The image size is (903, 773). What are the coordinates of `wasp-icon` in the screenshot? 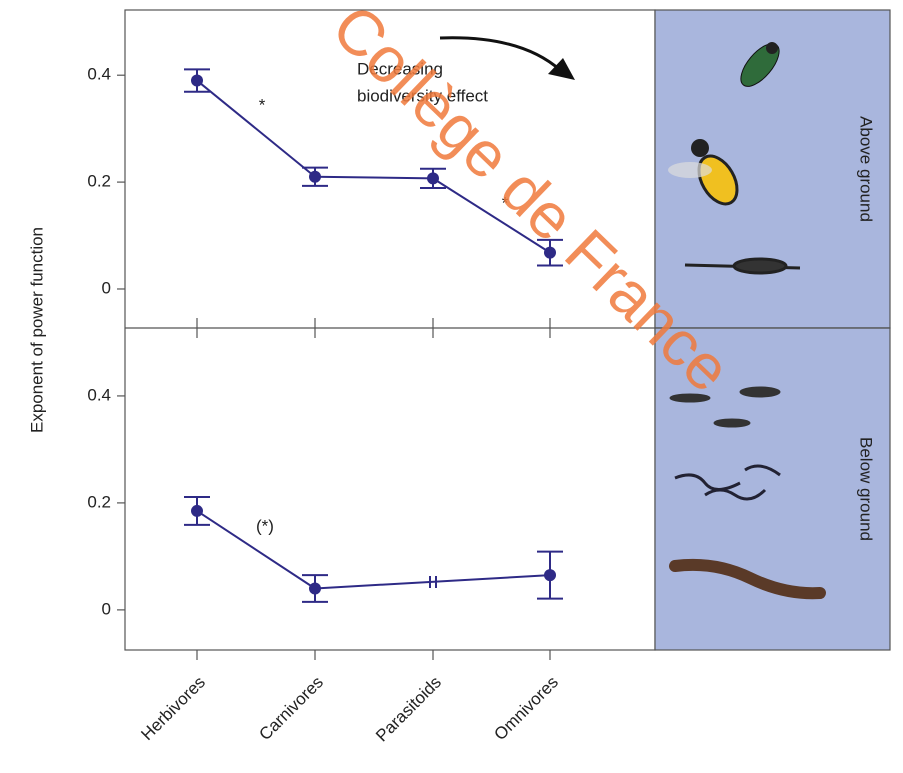 It's located at (703, 172).